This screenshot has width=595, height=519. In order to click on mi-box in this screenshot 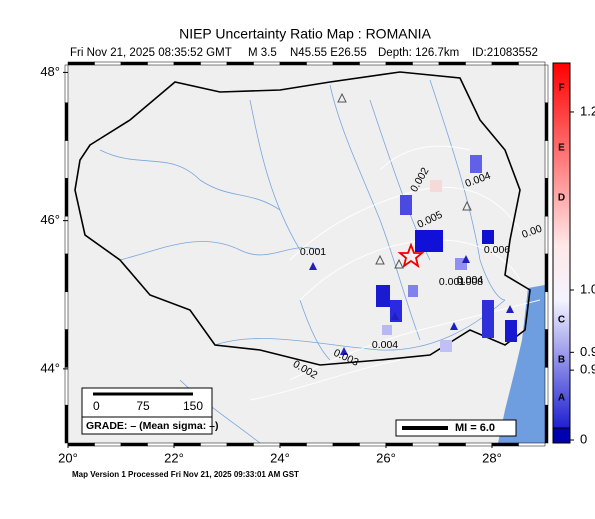, I will do `click(456, 428)`.